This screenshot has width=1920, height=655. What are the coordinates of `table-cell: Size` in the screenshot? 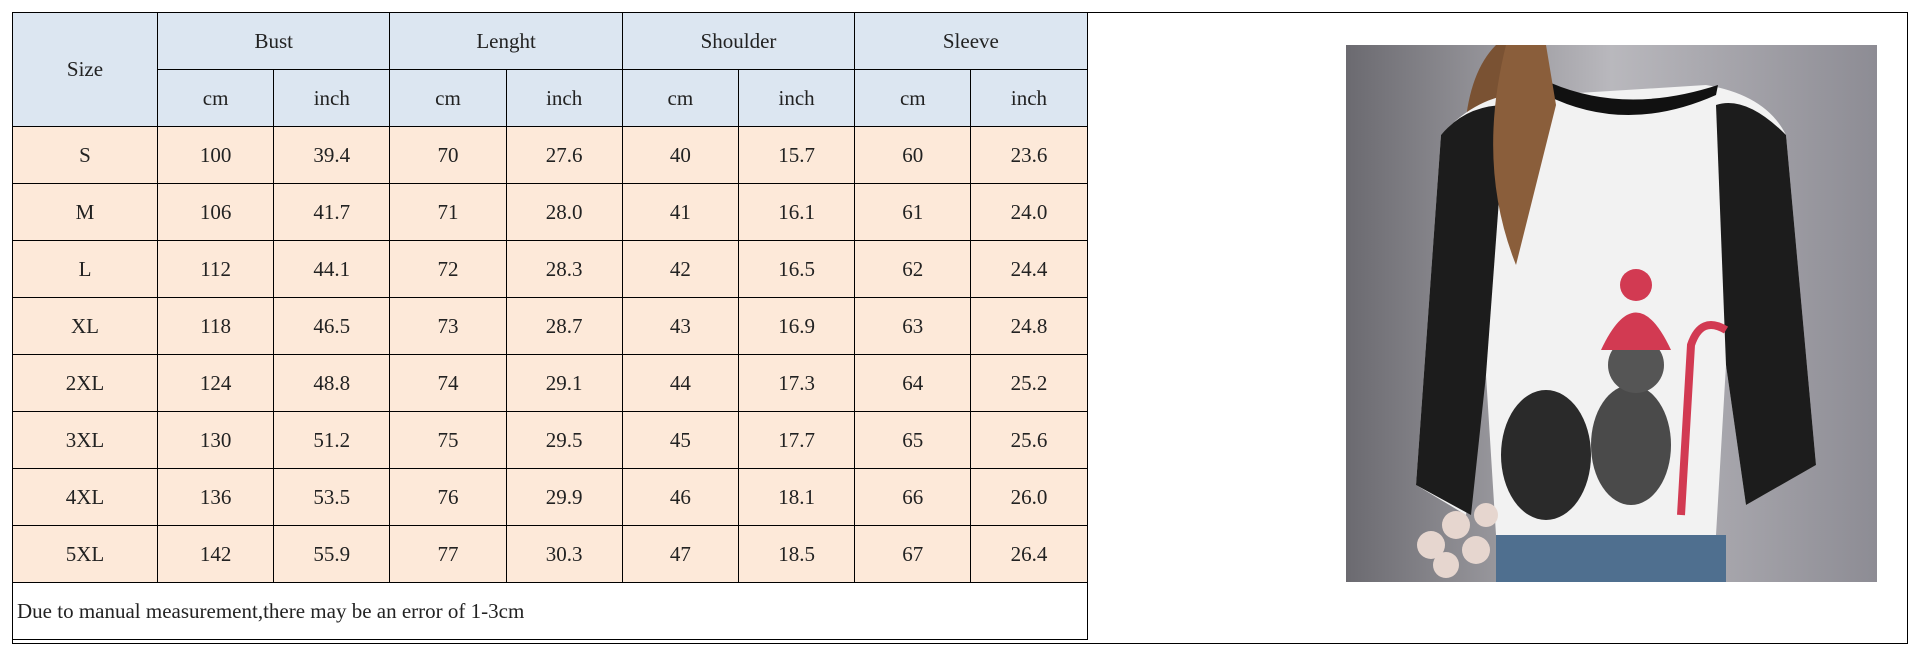 It's located at (85, 69).